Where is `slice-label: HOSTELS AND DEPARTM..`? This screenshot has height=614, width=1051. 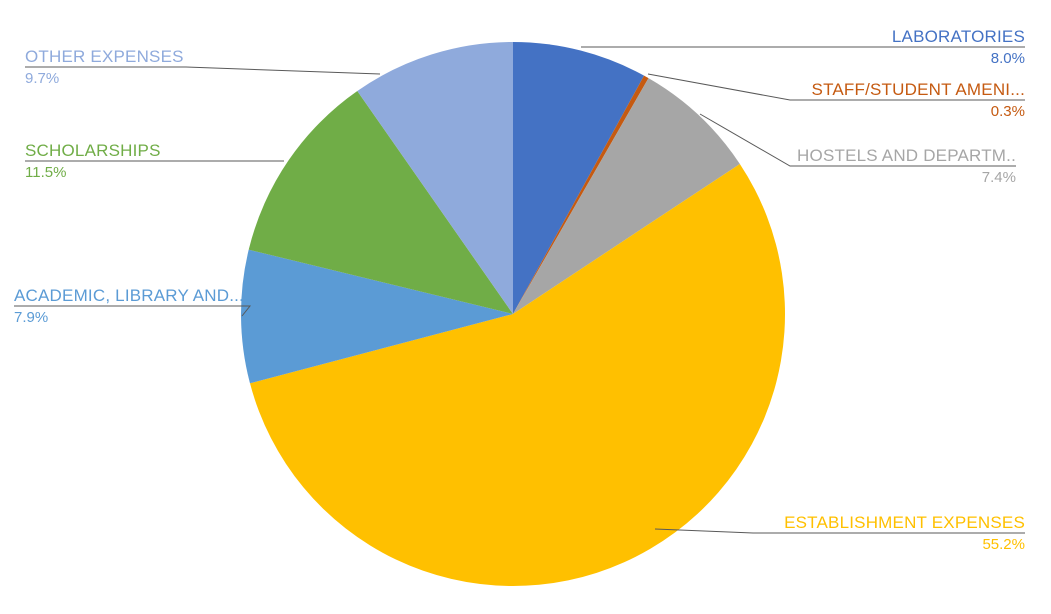 slice-label: HOSTELS AND DEPARTM.. is located at coordinates (906, 155).